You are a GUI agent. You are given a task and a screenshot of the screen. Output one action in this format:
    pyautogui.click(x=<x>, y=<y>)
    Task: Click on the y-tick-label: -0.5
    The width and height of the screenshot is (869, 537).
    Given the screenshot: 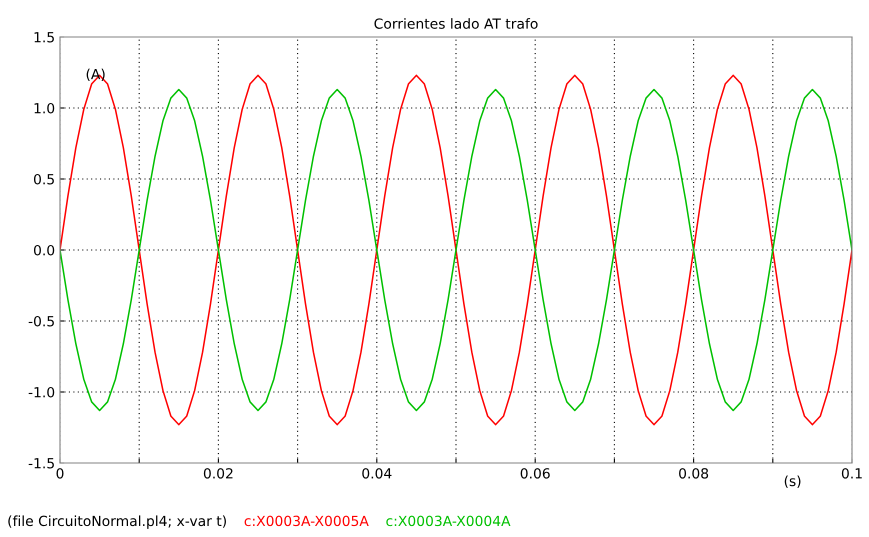 What is the action you would take?
    pyautogui.click(x=41, y=321)
    